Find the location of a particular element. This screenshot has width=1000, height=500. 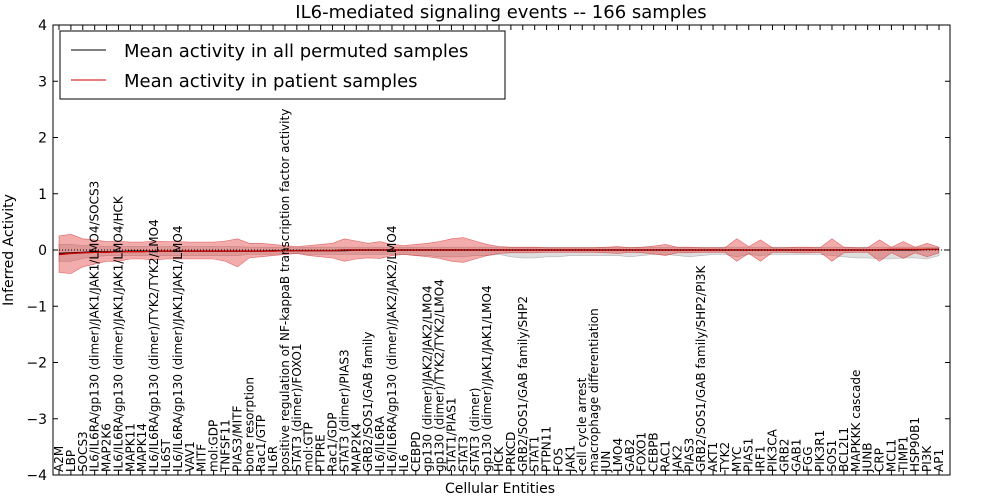

legend-label-permuted: Mean activity in all permuted samples is located at coordinates (296, 51).